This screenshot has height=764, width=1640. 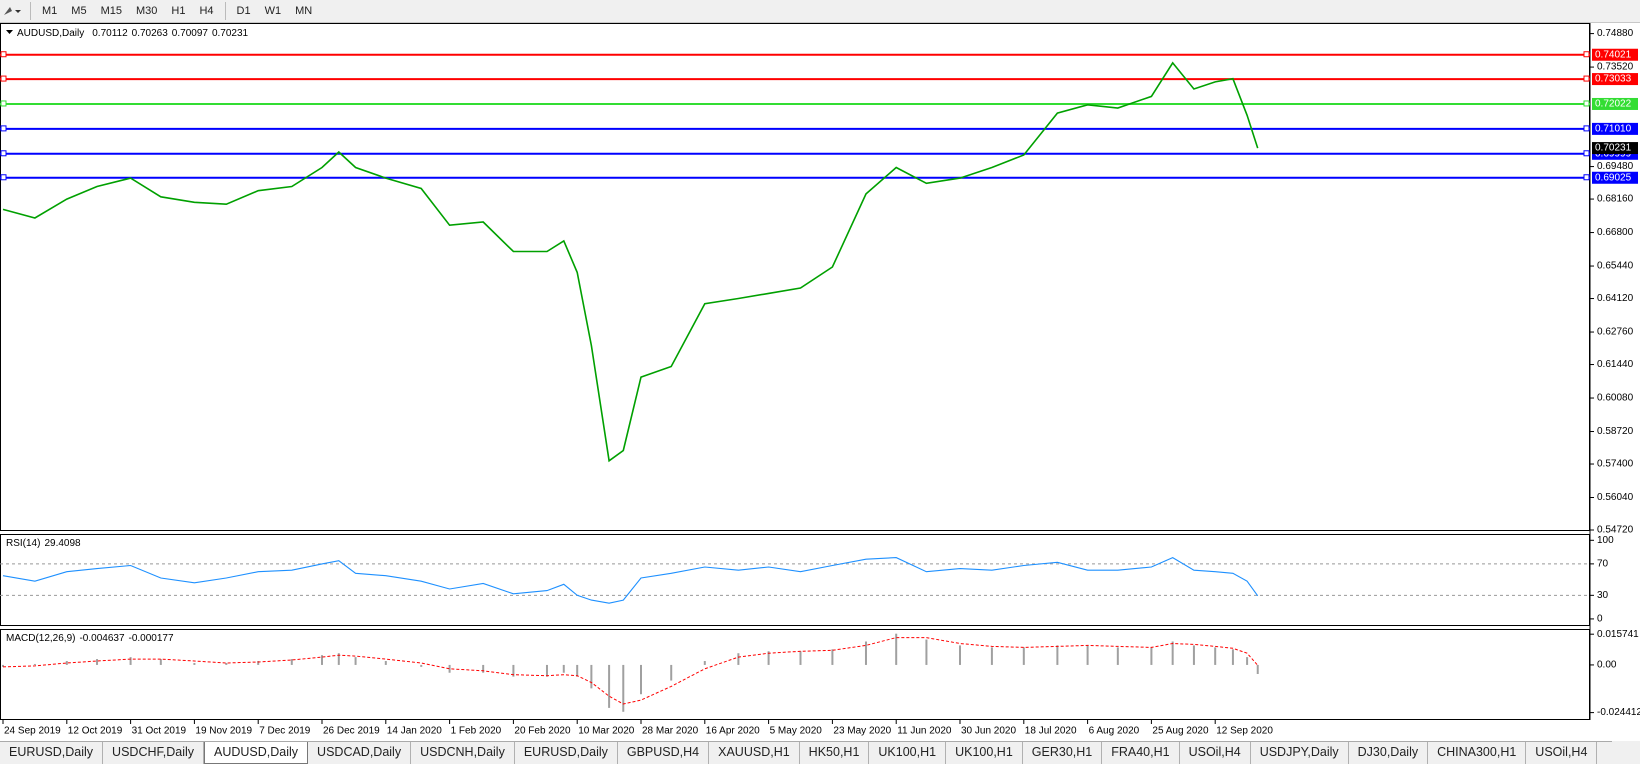 What do you see at coordinates (835, 753) in the screenshot?
I see `symbol-tab: HK50,H1` at bounding box center [835, 753].